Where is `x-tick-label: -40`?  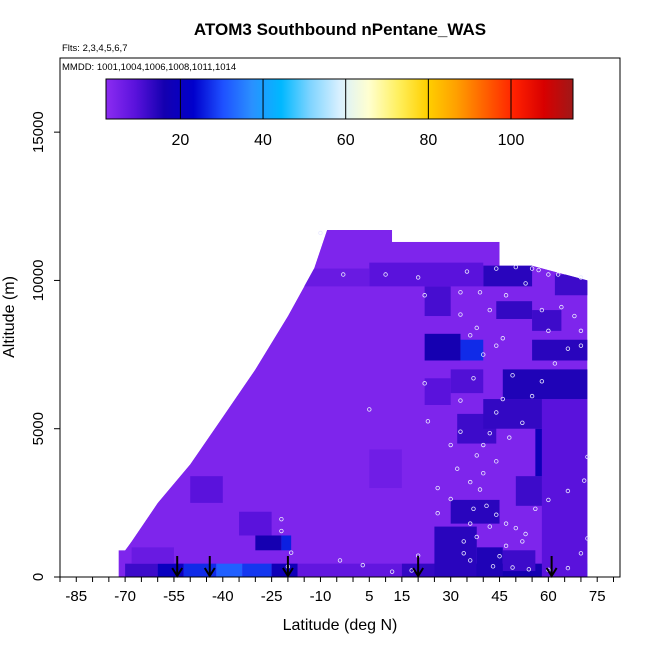
x-tick-label: -40 is located at coordinates (223, 596).